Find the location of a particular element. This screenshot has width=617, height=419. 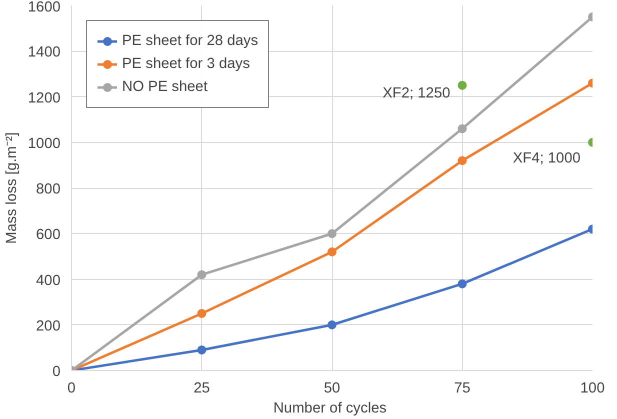

x-tick-label: 75 is located at coordinates (462, 388).